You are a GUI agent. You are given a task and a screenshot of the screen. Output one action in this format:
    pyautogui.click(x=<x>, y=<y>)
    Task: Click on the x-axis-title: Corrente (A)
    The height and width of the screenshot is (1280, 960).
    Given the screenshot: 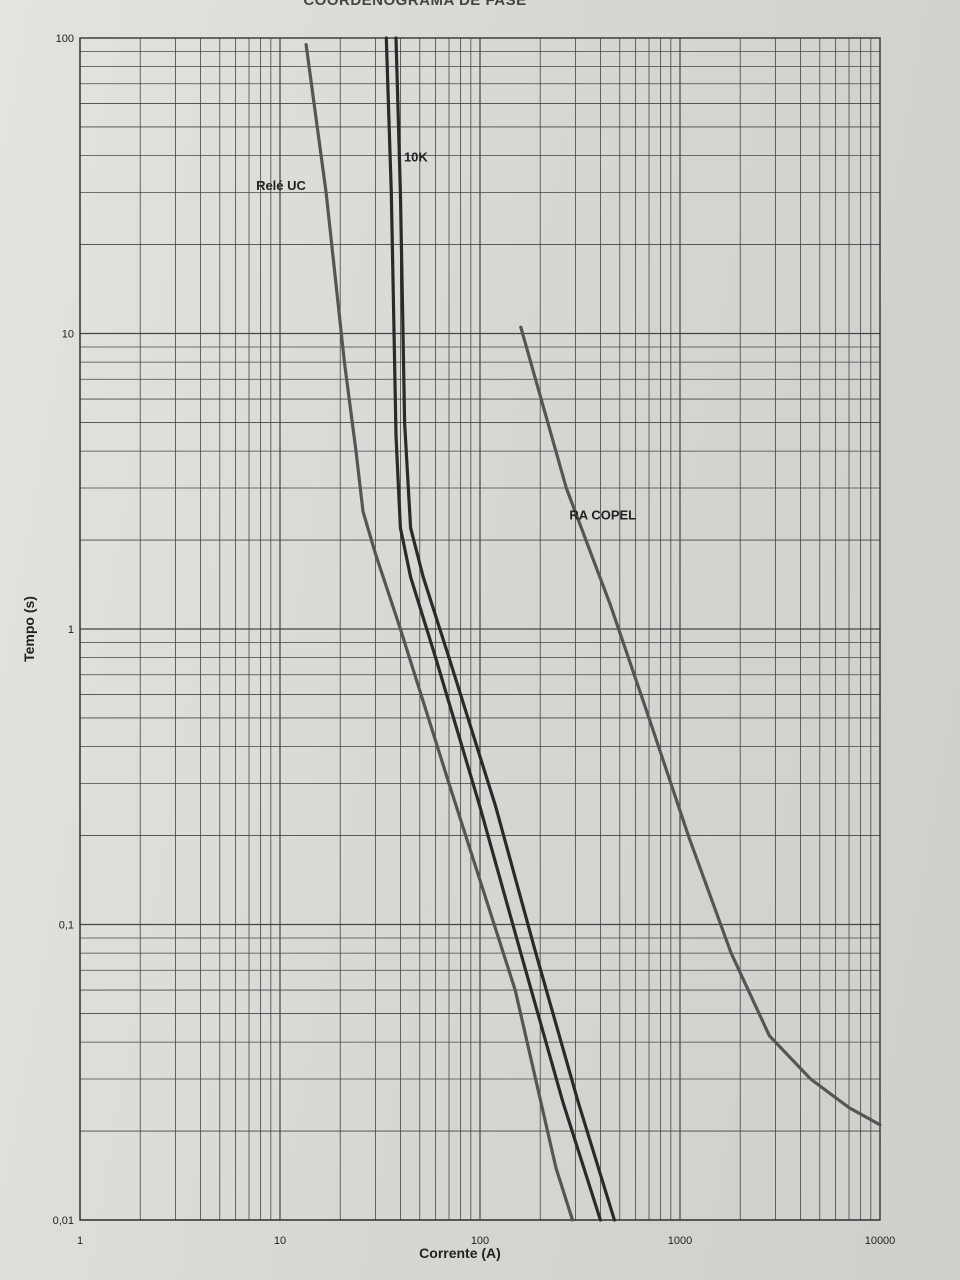 What is the action you would take?
    pyautogui.click(x=460, y=1253)
    